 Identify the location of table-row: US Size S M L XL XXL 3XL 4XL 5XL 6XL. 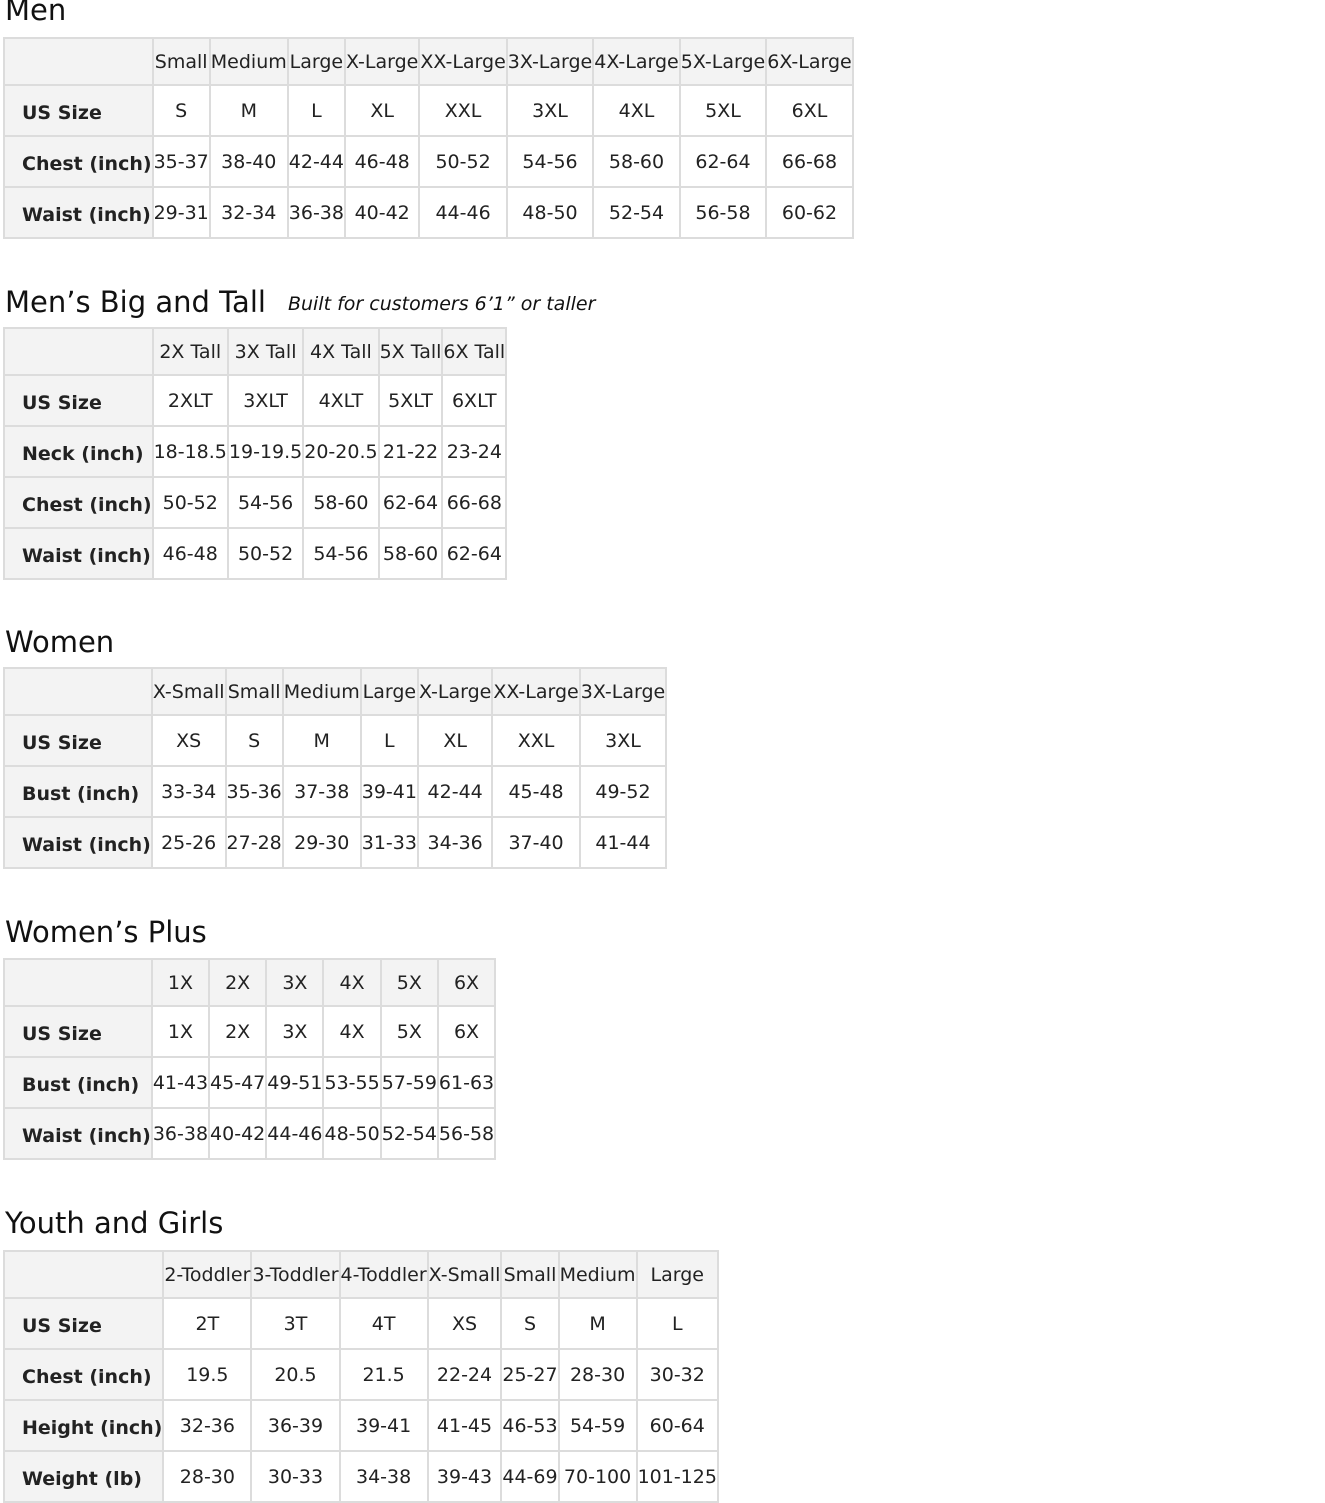
(428, 110).